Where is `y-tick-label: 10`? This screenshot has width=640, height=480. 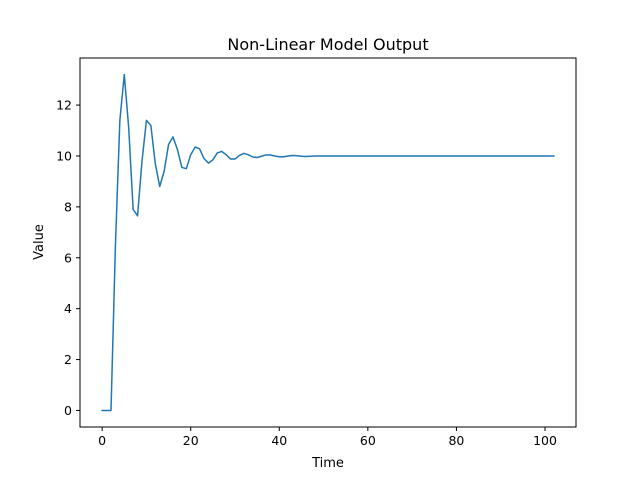 y-tick-label: 10 is located at coordinates (64, 155).